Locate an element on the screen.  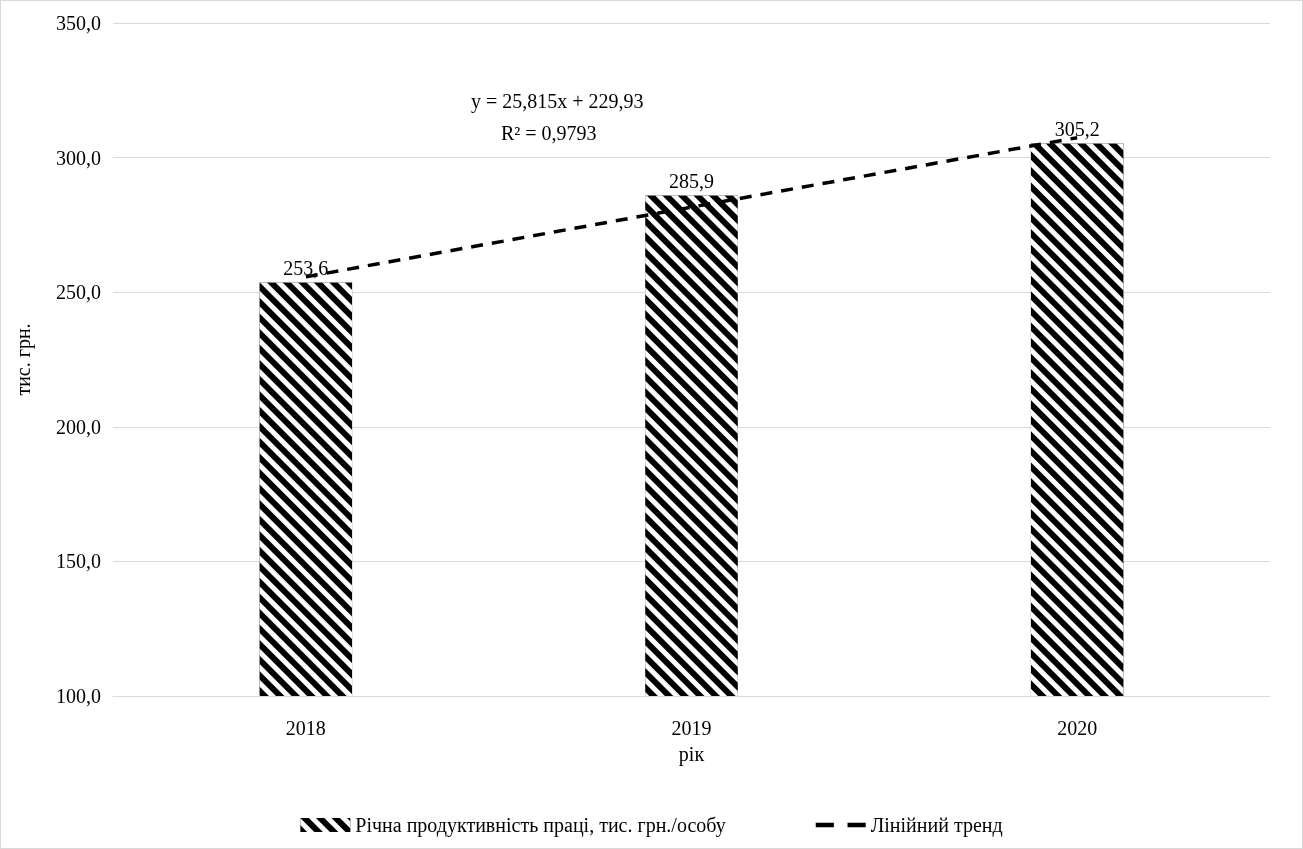
y-tick-label: 150,0 is located at coordinates (78, 561).